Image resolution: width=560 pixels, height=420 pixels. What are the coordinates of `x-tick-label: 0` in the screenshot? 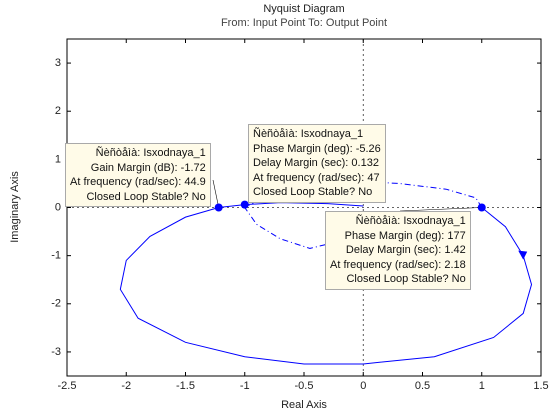 It's located at (363, 386).